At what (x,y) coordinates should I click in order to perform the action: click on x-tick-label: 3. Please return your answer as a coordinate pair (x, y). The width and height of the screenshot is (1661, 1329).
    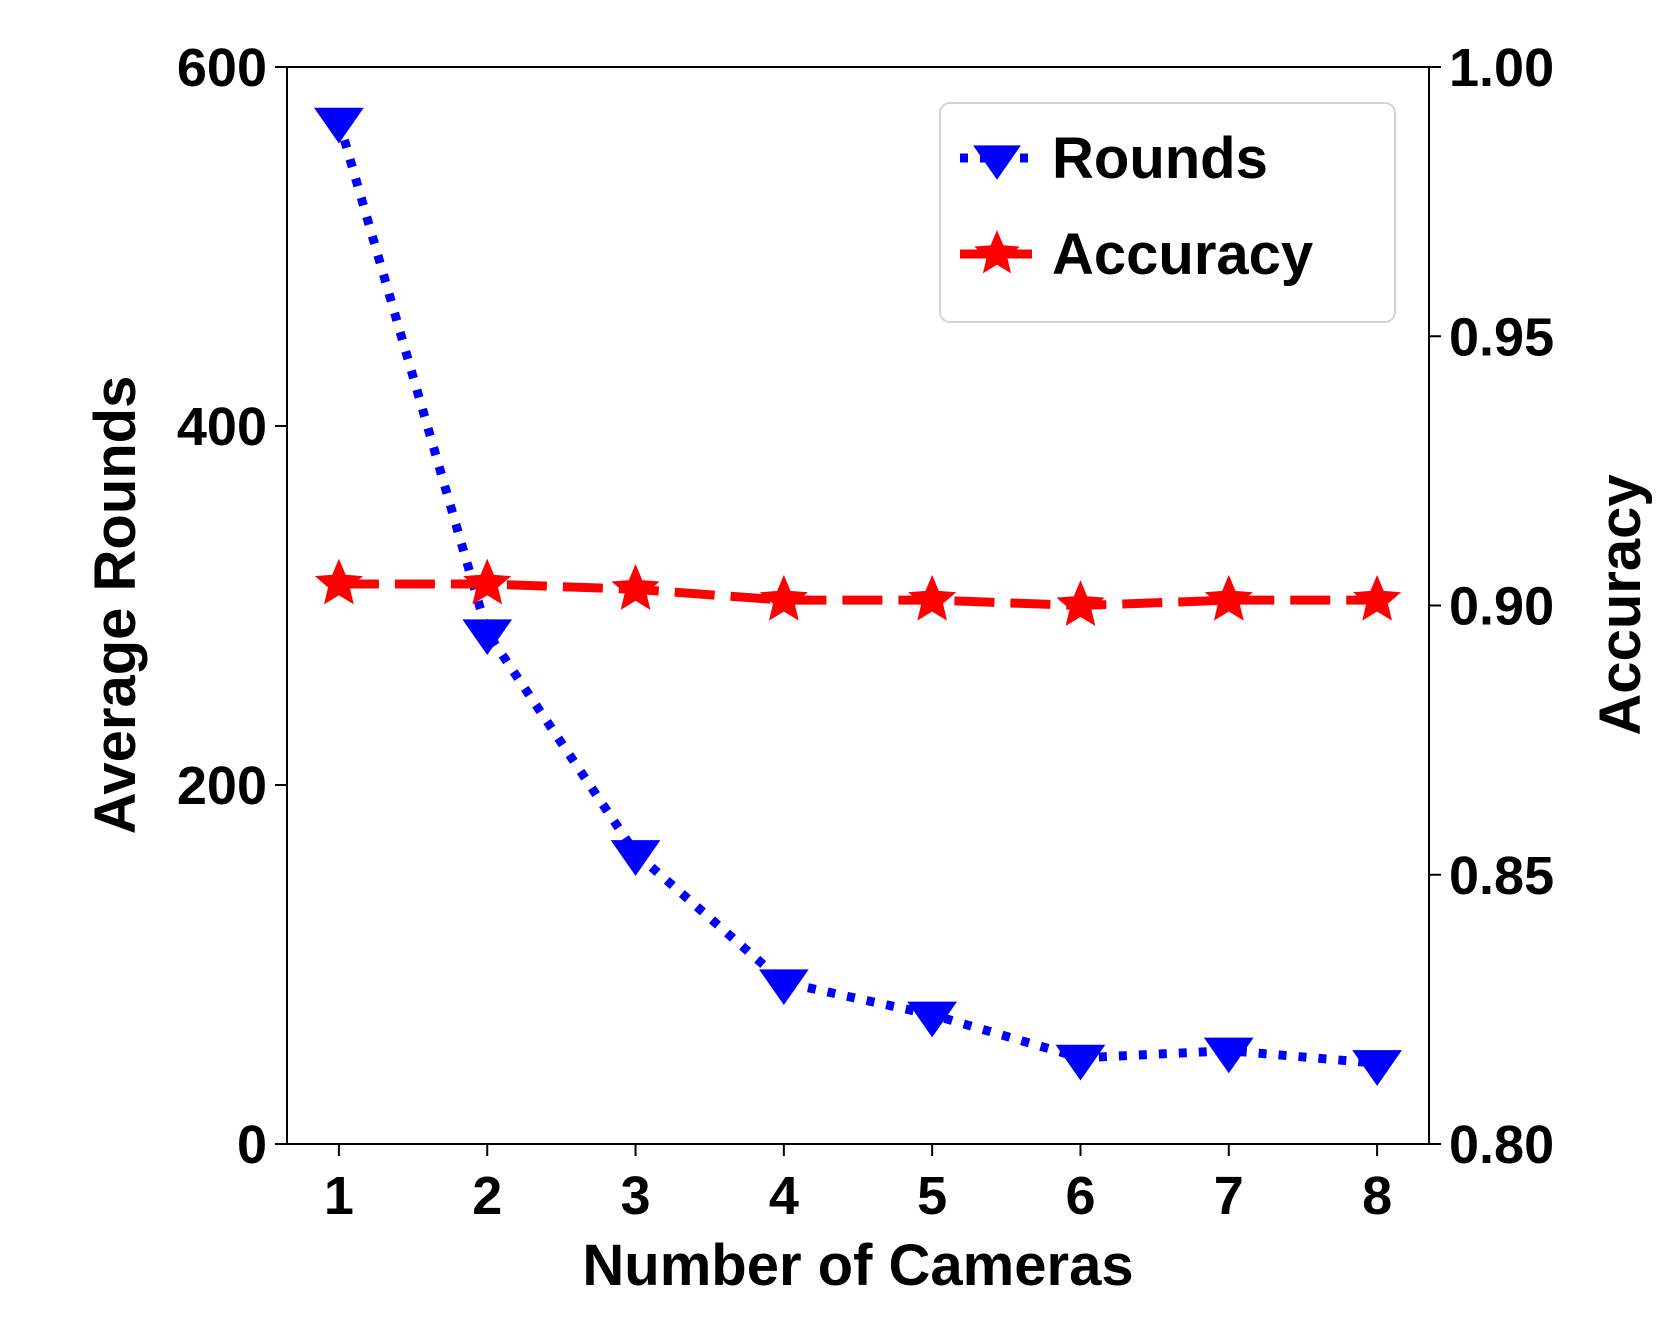
    Looking at the image, I should click on (636, 1196).